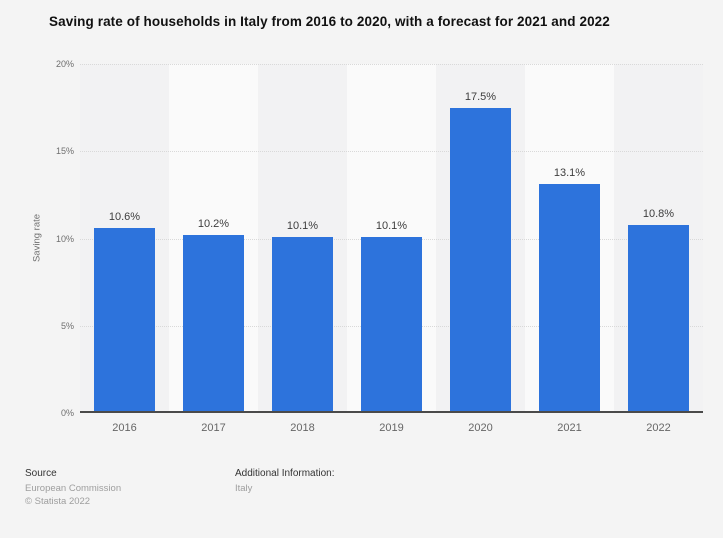 This screenshot has width=723, height=538. Describe the element at coordinates (480, 96) in the screenshot. I see `bar-value-label: 17.5%` at that location.